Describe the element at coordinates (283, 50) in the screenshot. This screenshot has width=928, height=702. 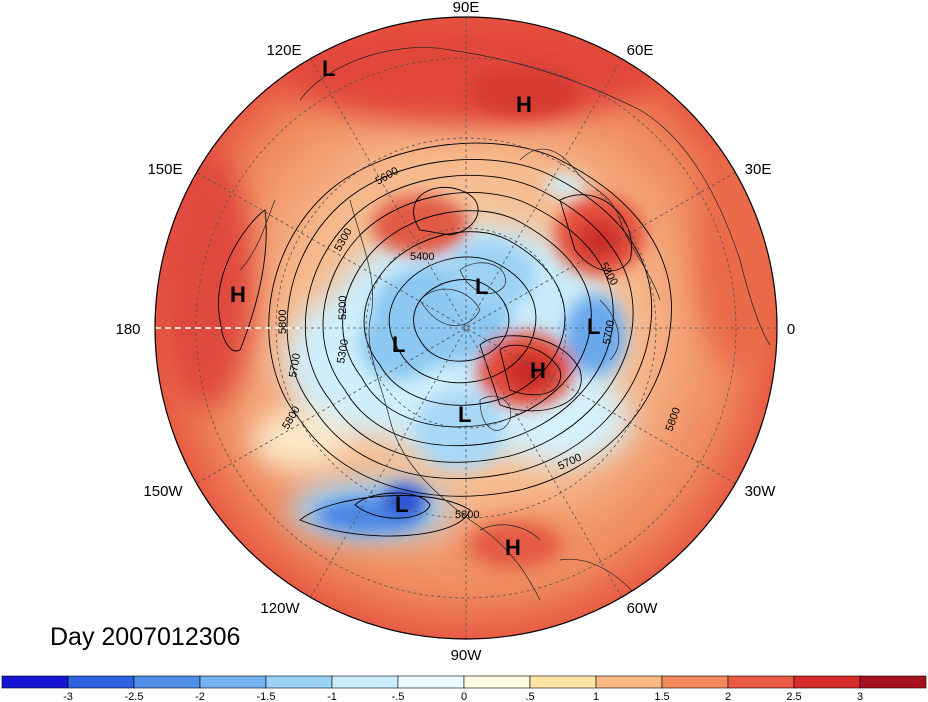
I see `longitude-label: 120E` at that location.